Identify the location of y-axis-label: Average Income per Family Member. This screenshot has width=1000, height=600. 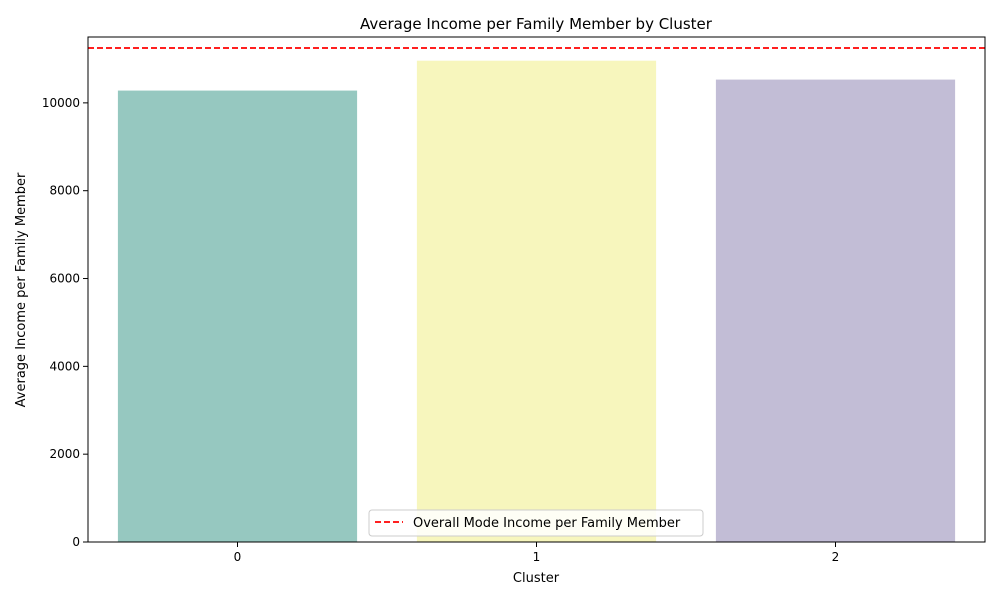
(21, 289).